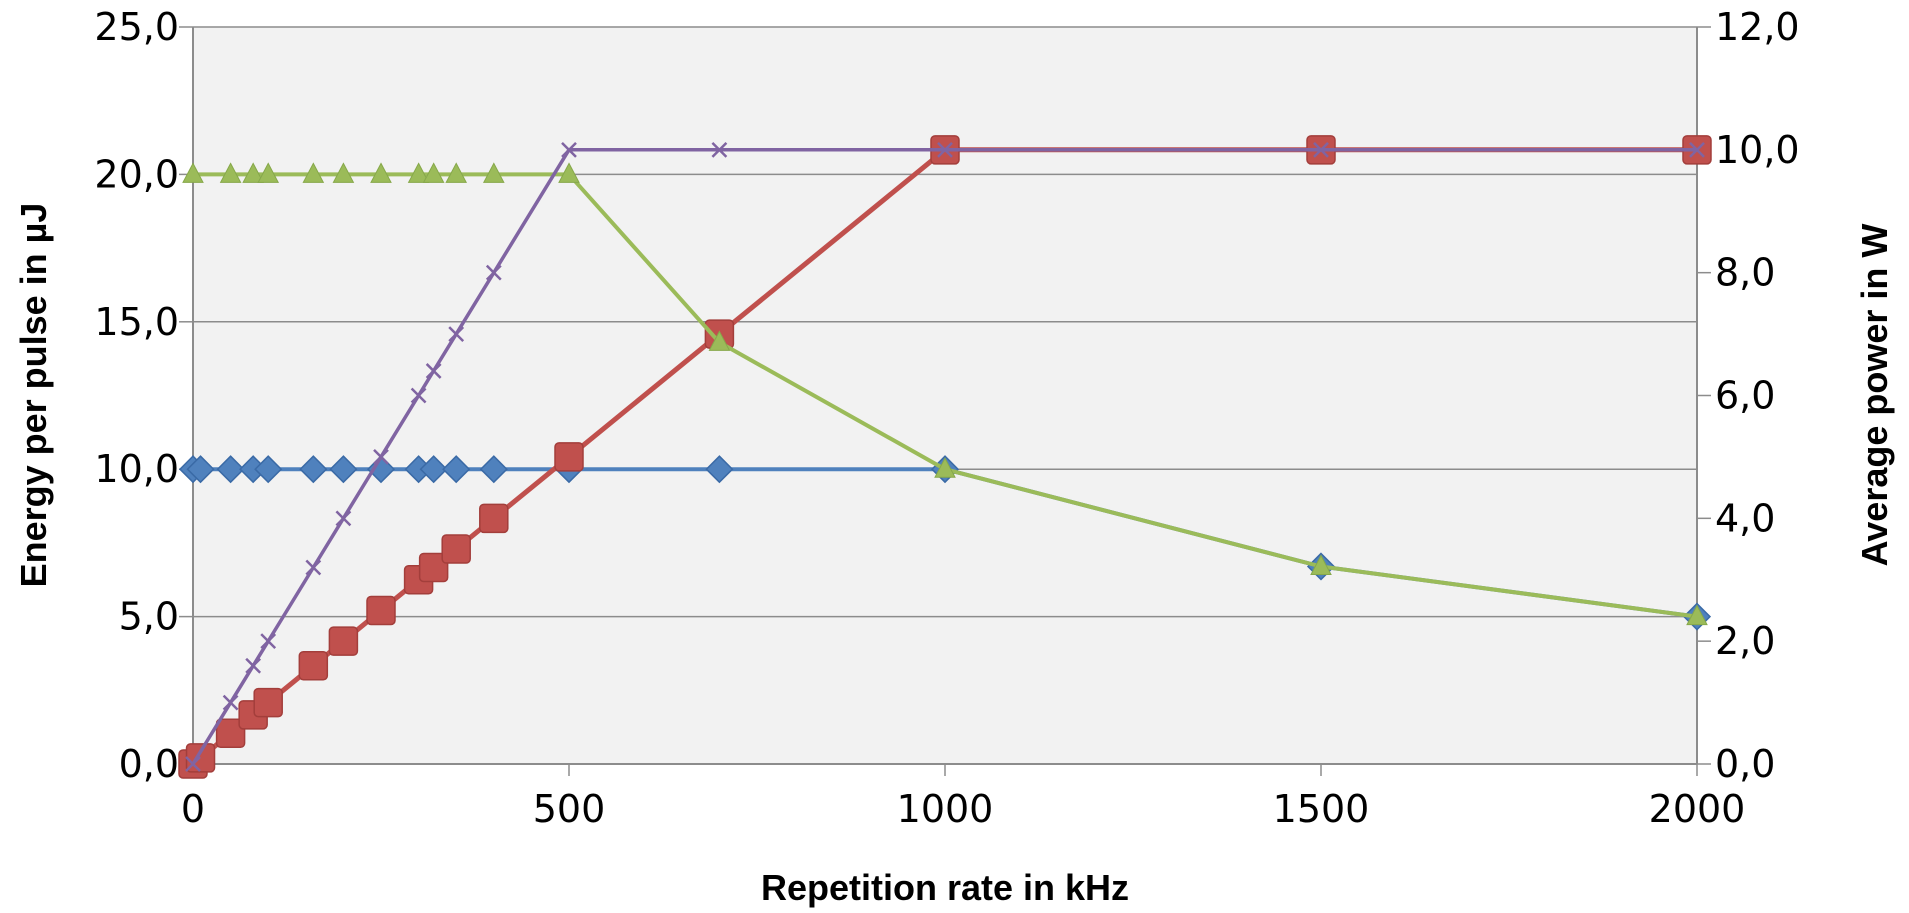 Image resolution: width=1909 pixels, height=913 pixels. What do you see at coordinates (149, 617) in the screenshot?
I see `y-tick-label: 5,0` at bounding box center [149, 617].